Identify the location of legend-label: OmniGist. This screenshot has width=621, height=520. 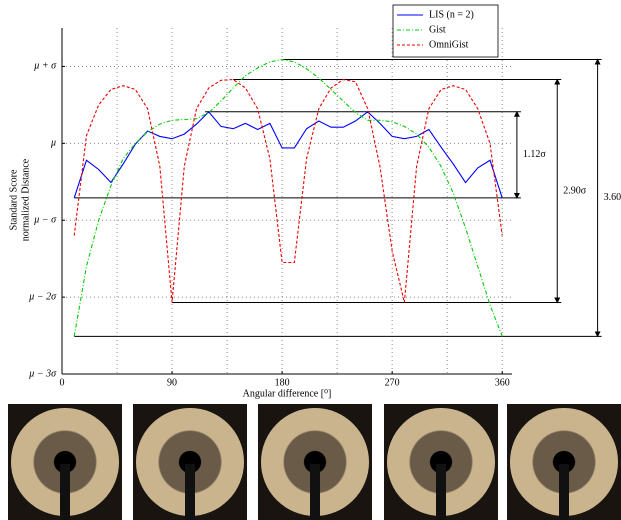
(449, 44).